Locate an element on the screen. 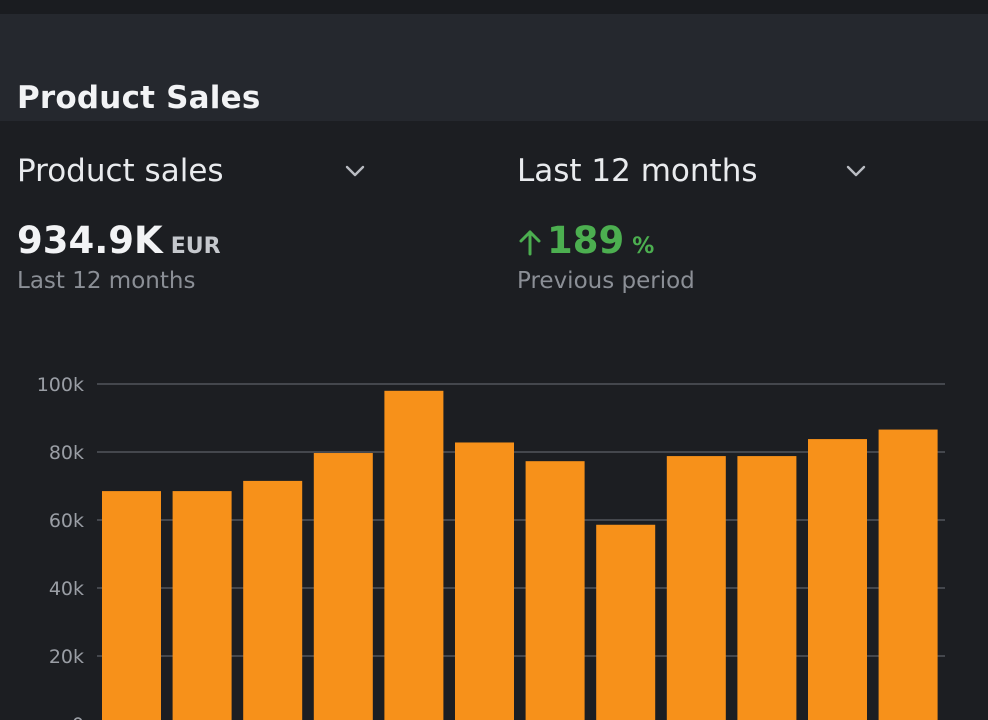  period-select: Last 12 months is located at coordinates (697, 171).